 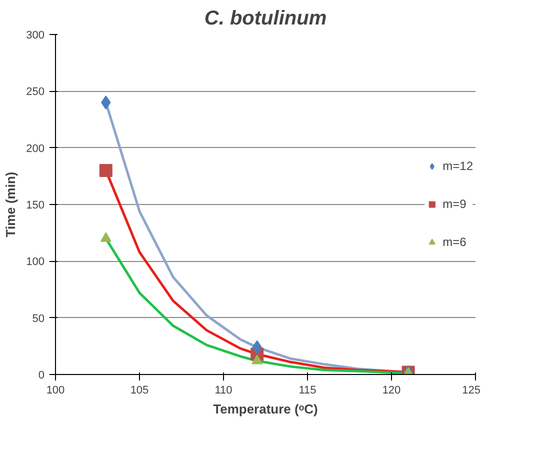 What do you see at coordinates (457, 166) in the screenshot?
I see `legend-label: m=12` at bounding box center [457, 166].